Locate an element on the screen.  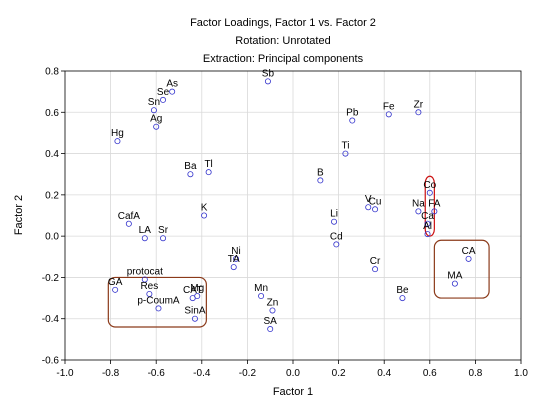
point-label: Ca is located at coordinates (427, 216).